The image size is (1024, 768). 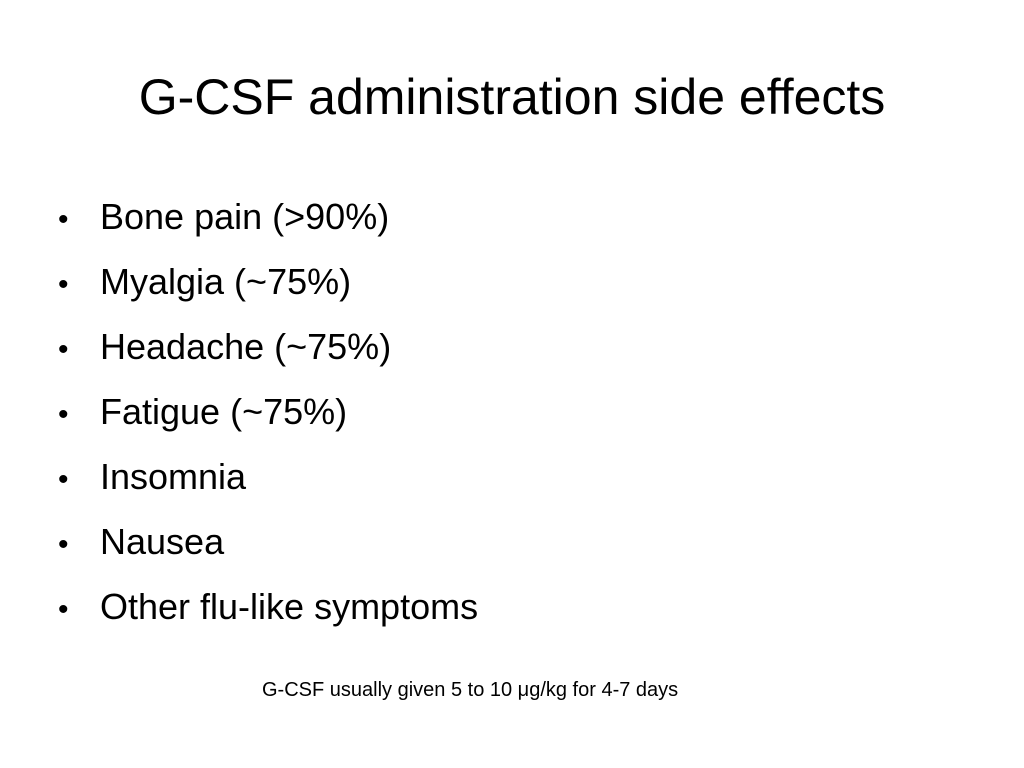 I want to click on list-item-text: Bone pain (>90%), so click(x=245, y=216).